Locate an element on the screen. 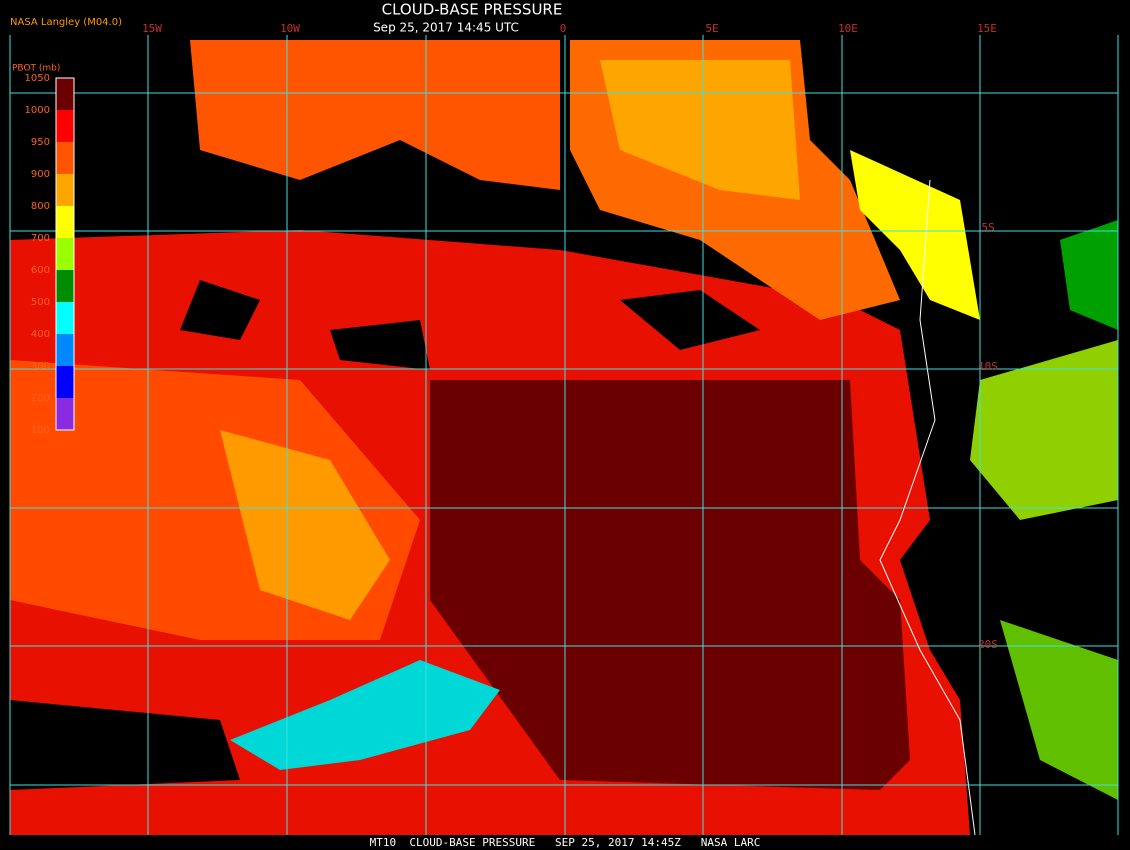 This screenshot has height=850, width=1130. cloud-layer-cyan is located at coordinates (365, 715).